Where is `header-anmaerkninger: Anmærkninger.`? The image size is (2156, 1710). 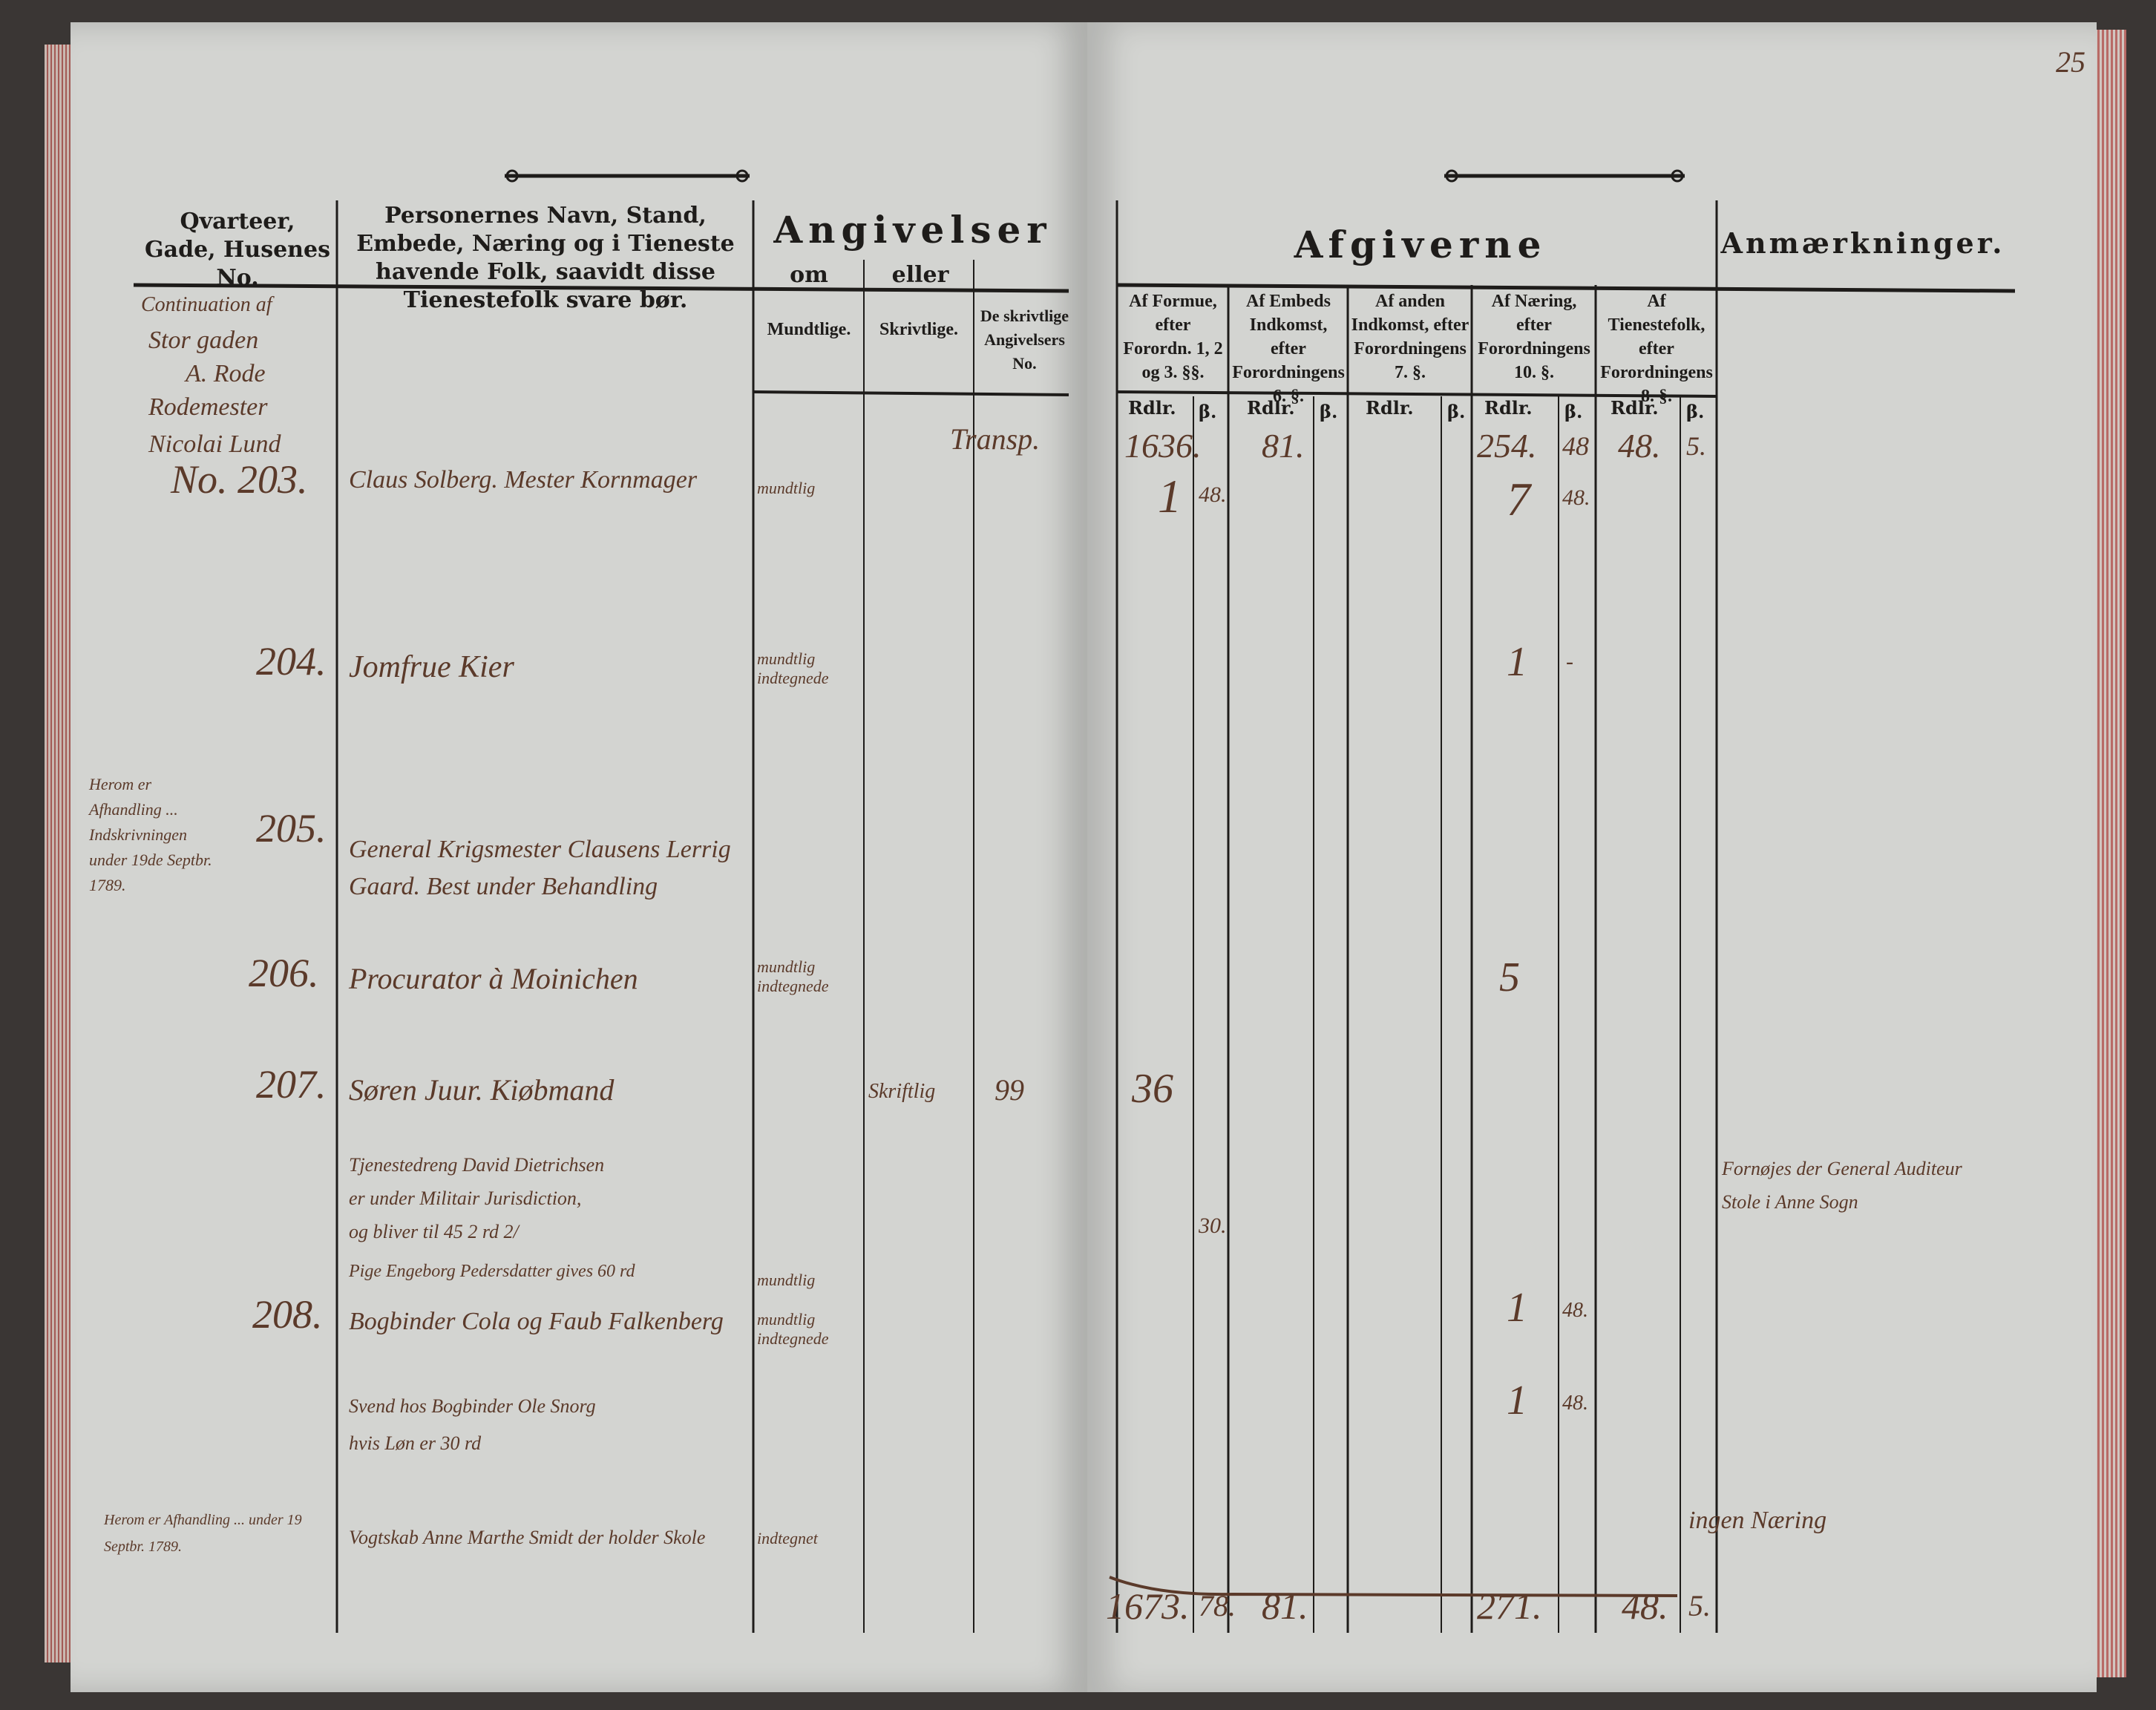
header-anmaerkninger: Anmærkninger. is located at coordinates (1862, 243).